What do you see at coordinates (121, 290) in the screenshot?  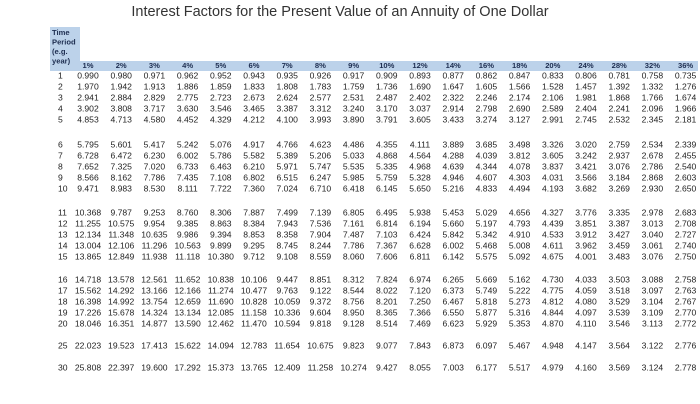 I see `factor: 14.292` at bounding box center [121, 290].